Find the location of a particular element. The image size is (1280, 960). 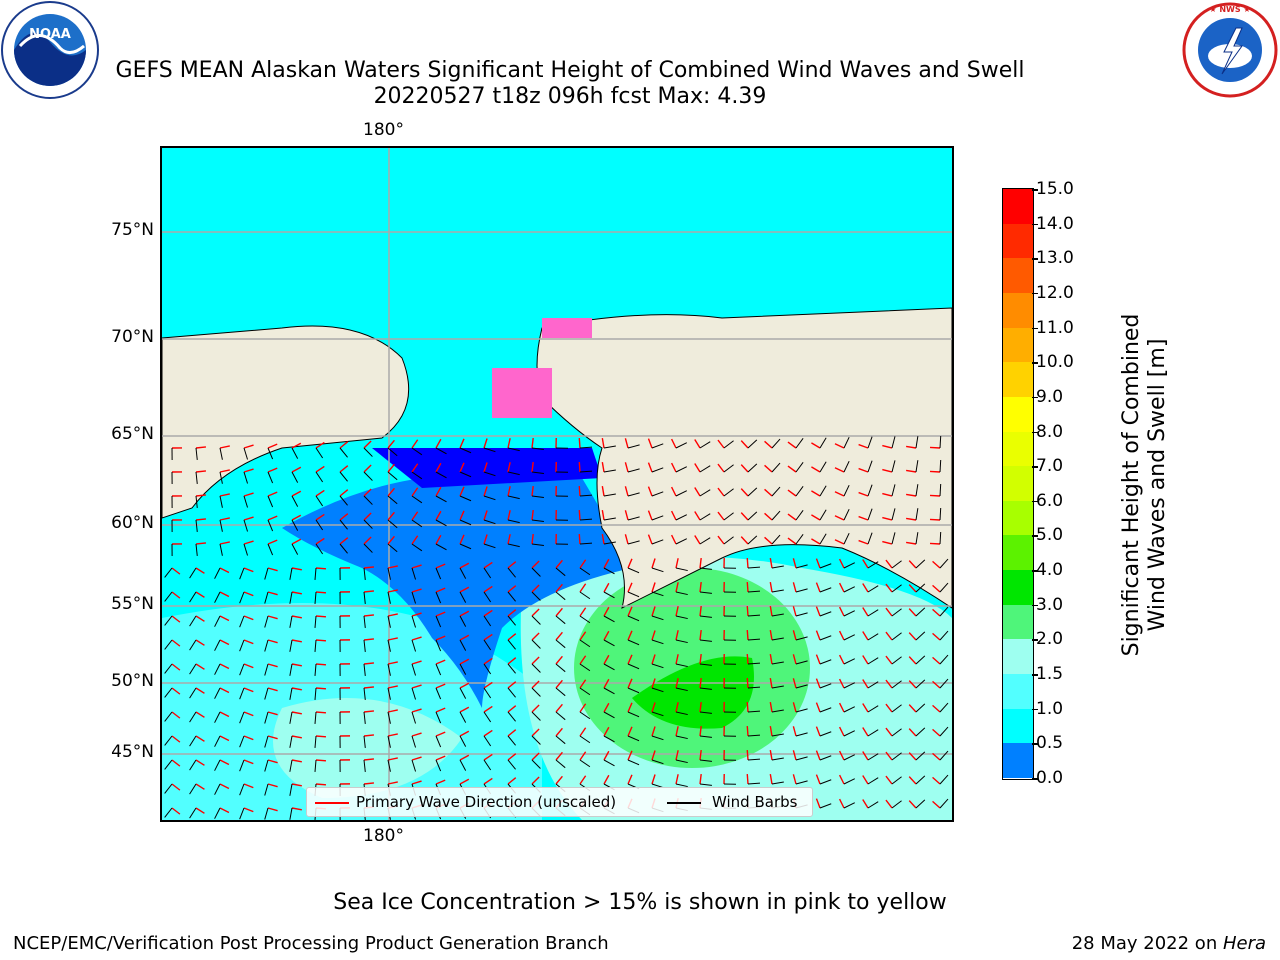

colorbar-segment is located at coordinates (1018, 449).